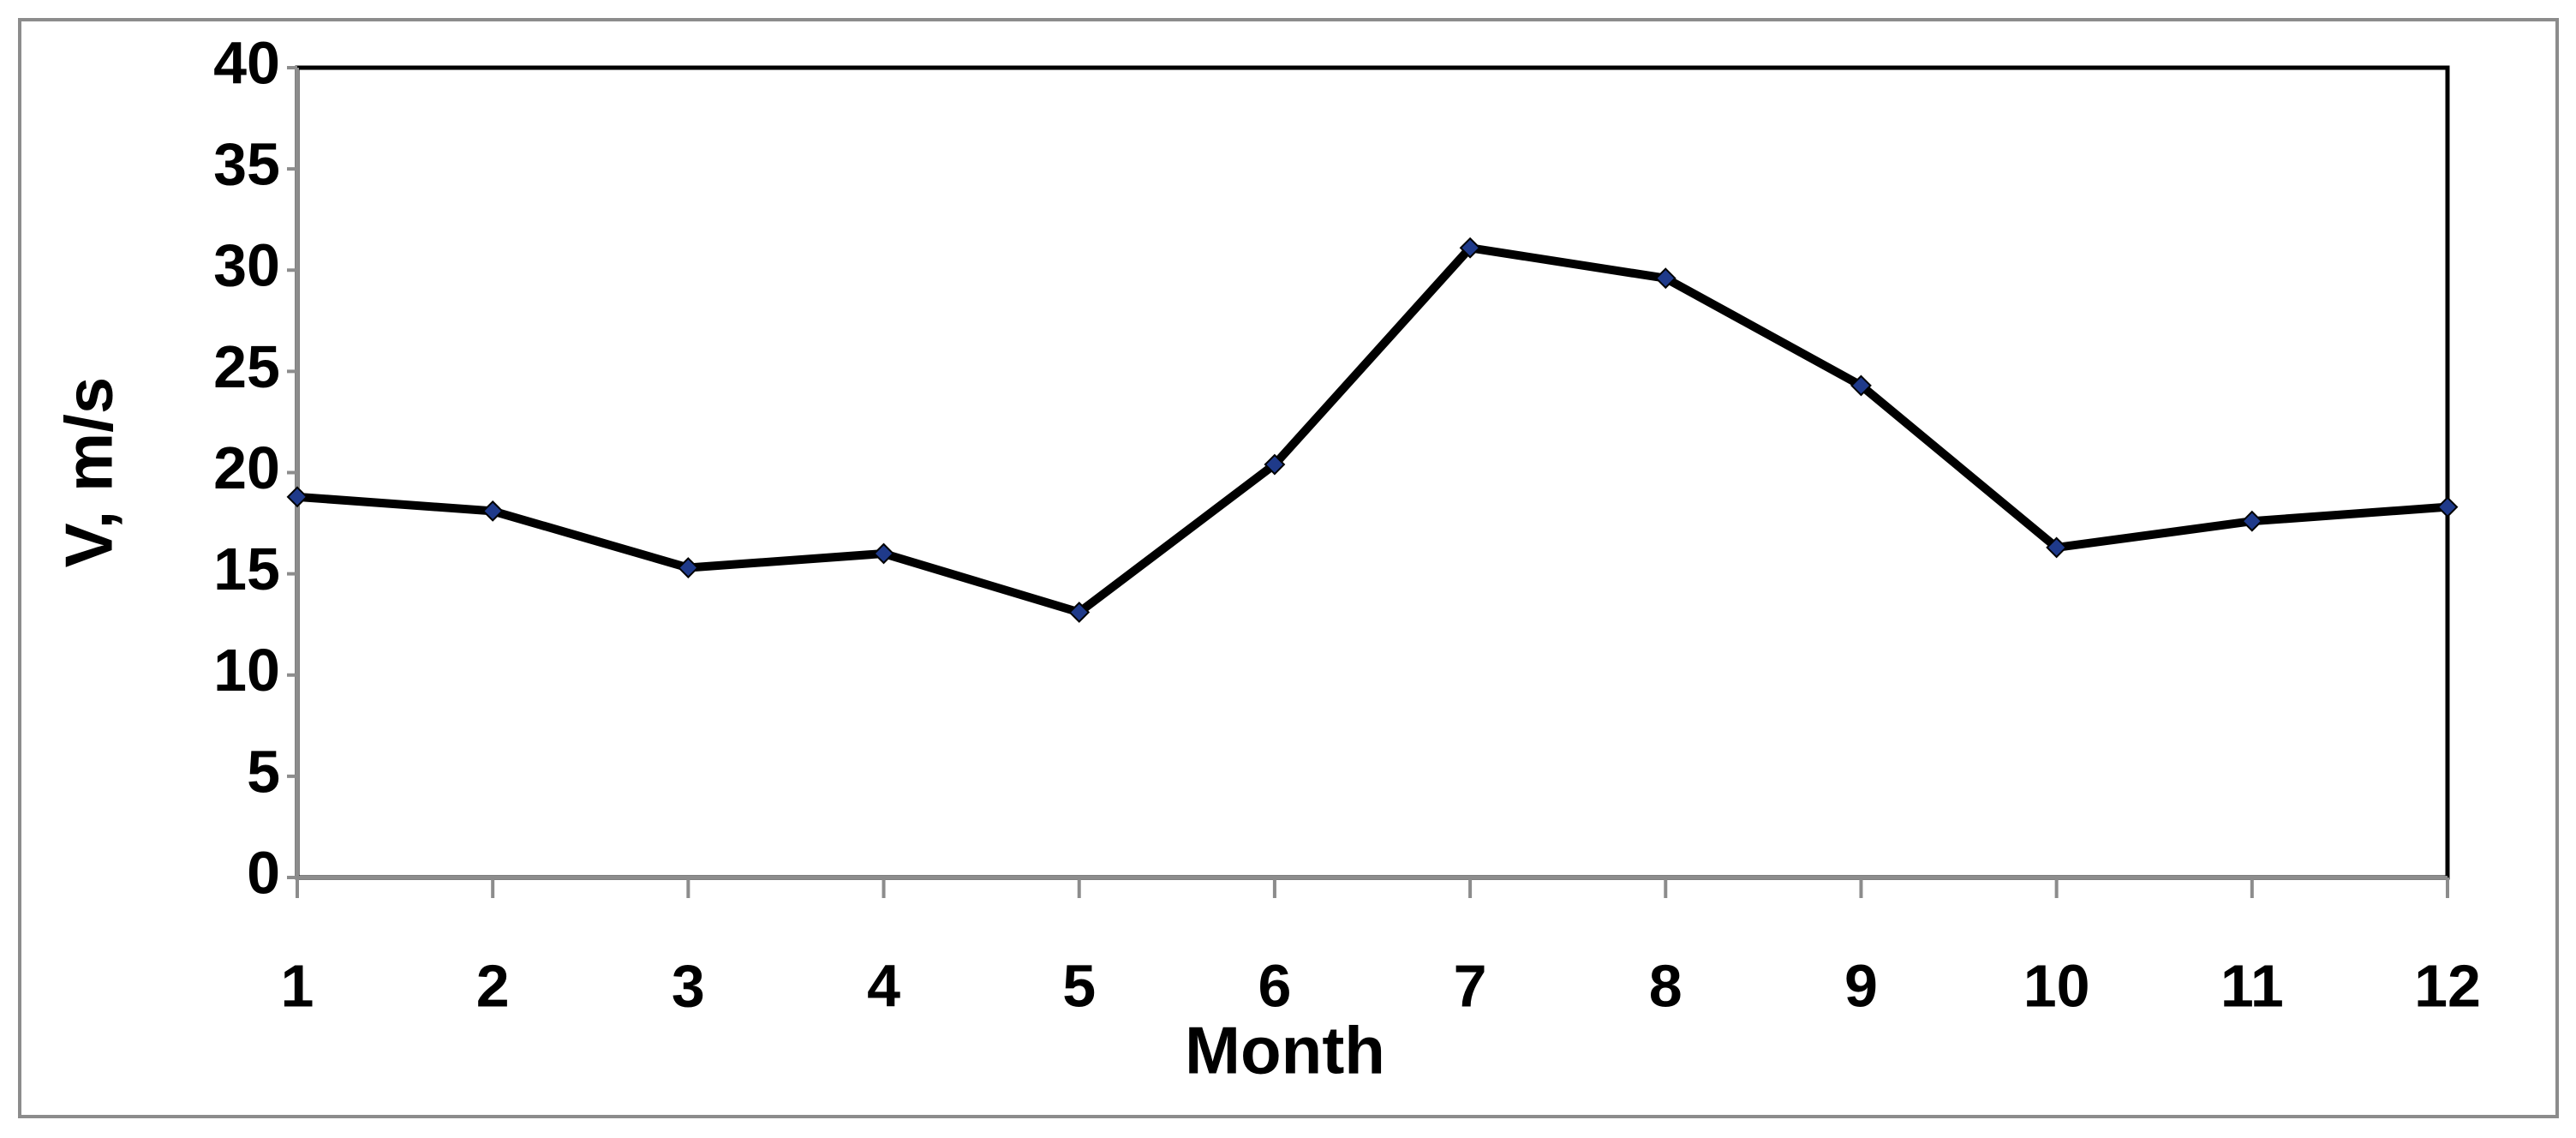  What do you see at coordinates (2448, 985) in the screenshot?
I see `x-tick-label: 12` at bounding box center [2448, 985].